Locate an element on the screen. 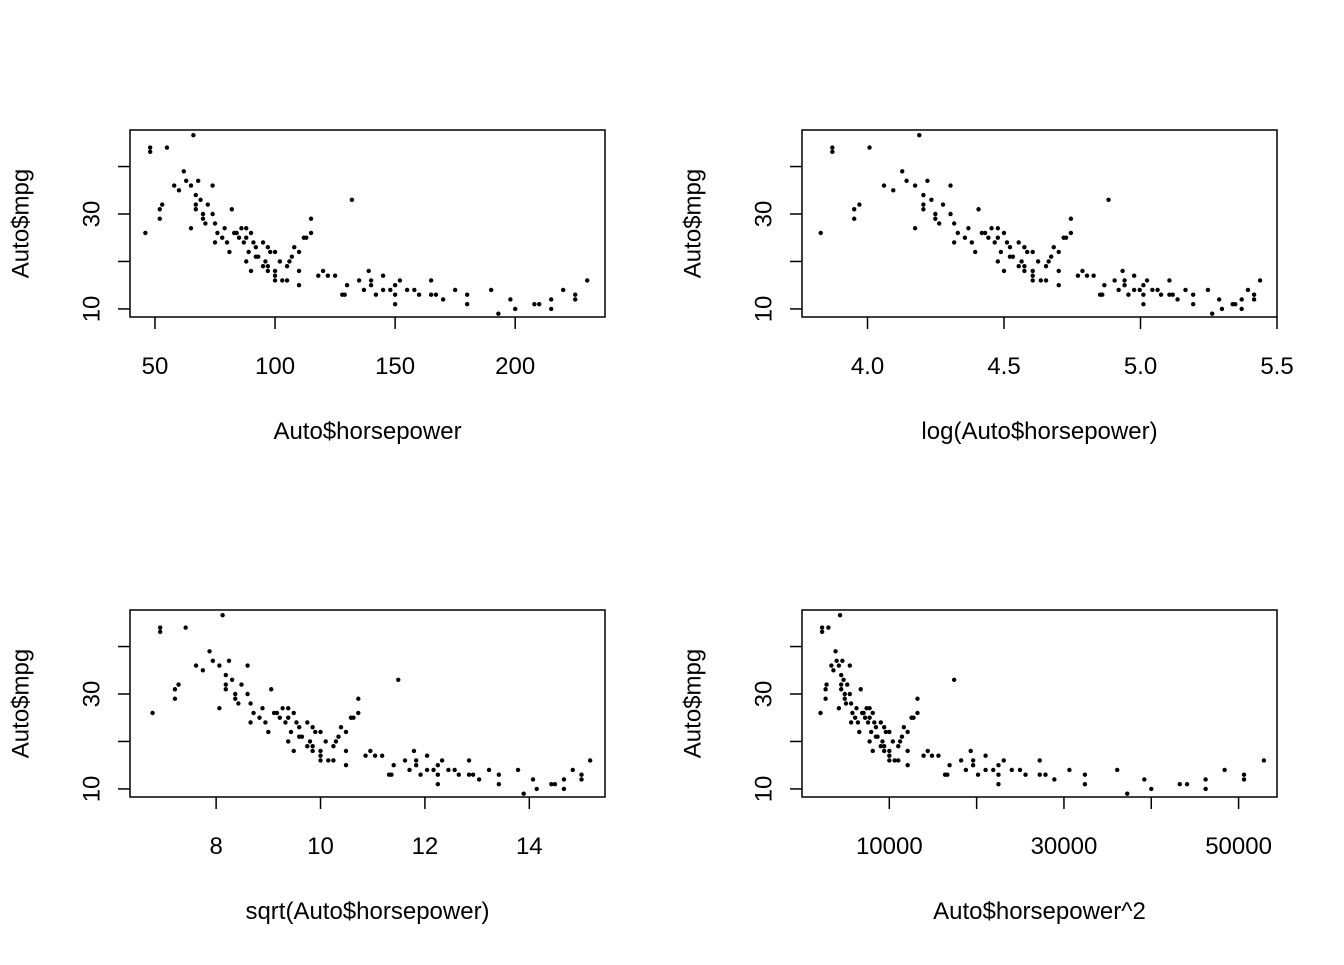  x-axis-label: Auto$horsepower^2 is located at coordinates (1039, 911).